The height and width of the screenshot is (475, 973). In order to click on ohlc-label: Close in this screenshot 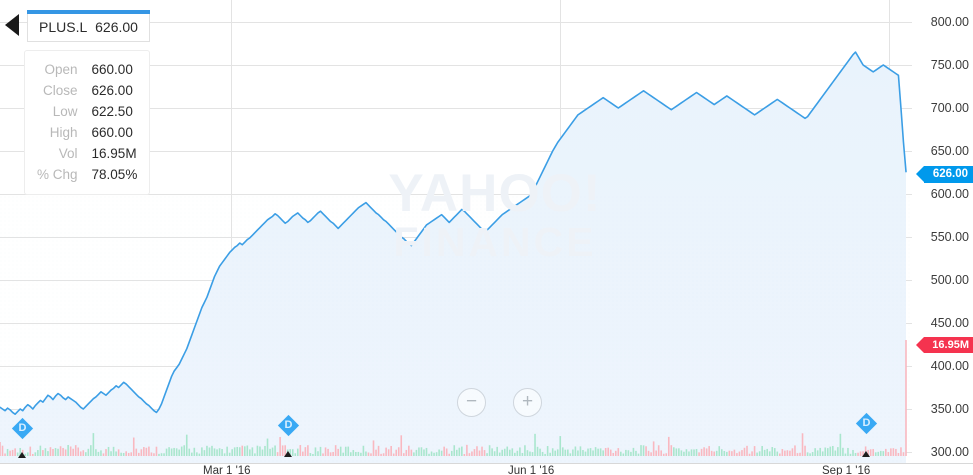, I will do `click(60, 90)`.